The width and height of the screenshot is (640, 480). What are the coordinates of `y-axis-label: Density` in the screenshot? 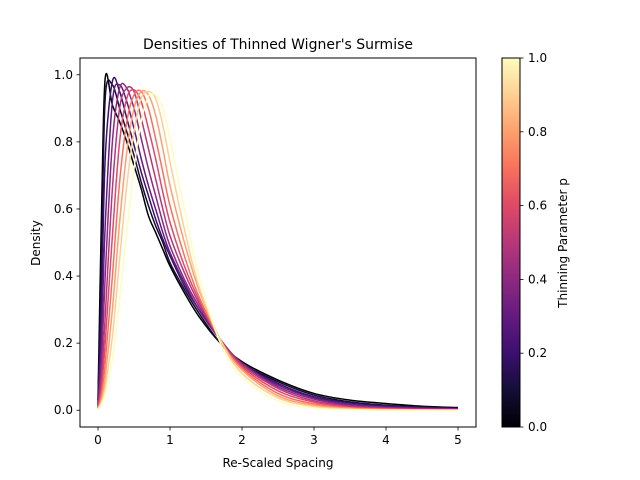 It's located at (36, 243).